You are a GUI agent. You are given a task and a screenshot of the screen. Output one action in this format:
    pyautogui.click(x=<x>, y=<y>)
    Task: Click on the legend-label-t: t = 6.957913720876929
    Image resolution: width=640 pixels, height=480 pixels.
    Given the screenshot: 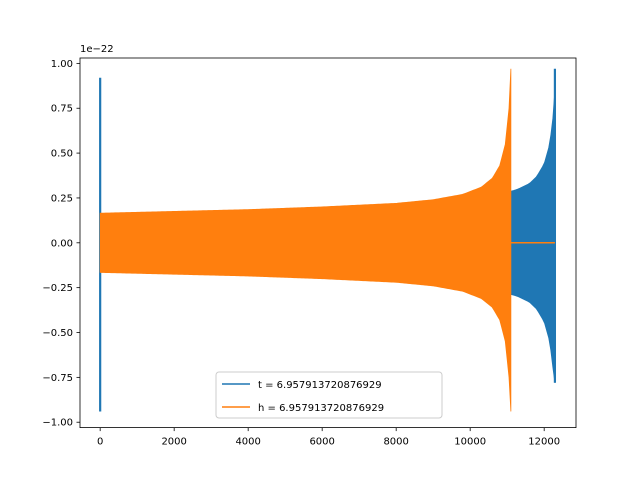 What is the action you would take?
    pyautogui.click(x=320, y=385)
    